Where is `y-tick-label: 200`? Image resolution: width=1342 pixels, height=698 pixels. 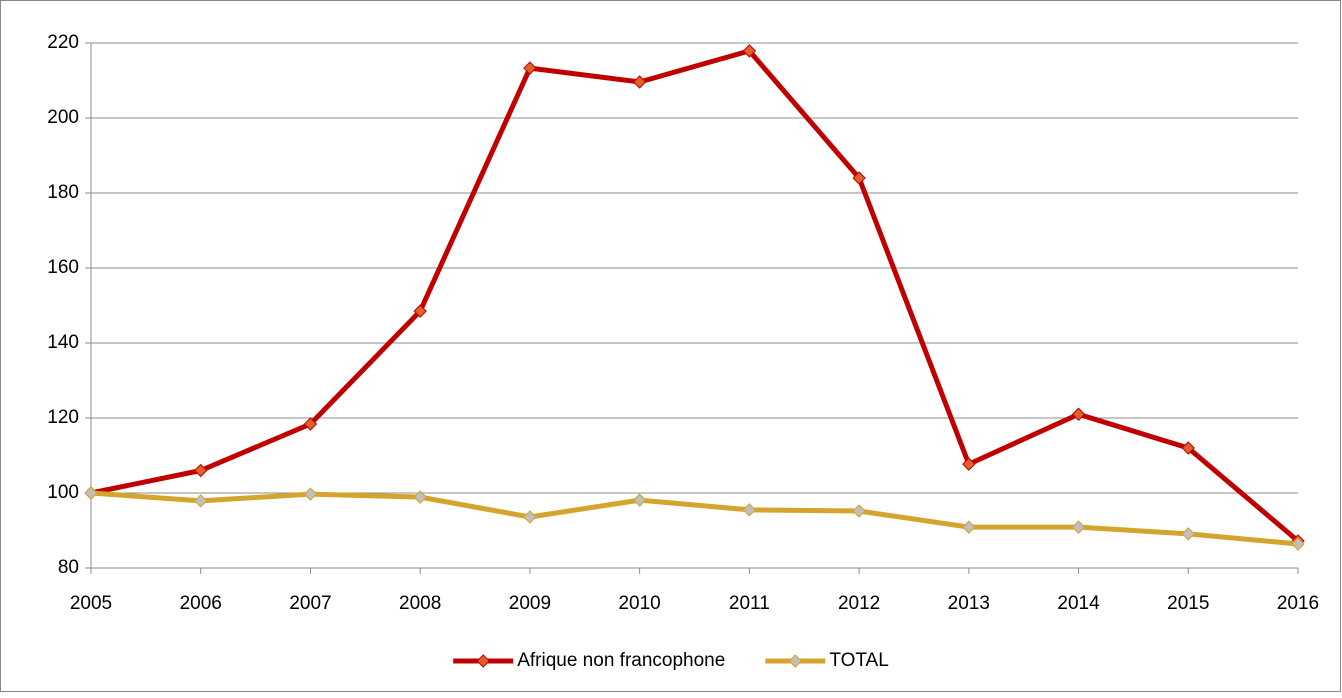
y-tick-label: 200 is located at coordinates (63, 117).